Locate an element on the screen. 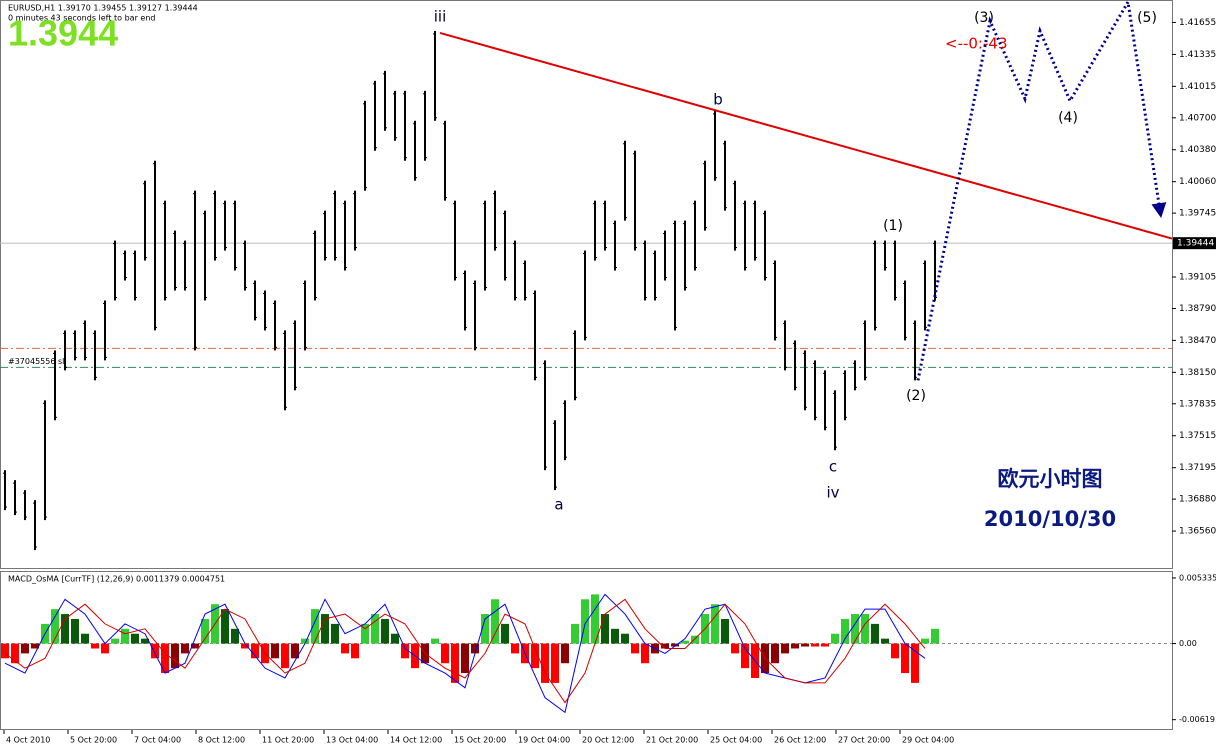  y-tick-label: 1.41335 is located at coordinates (1197, 55).